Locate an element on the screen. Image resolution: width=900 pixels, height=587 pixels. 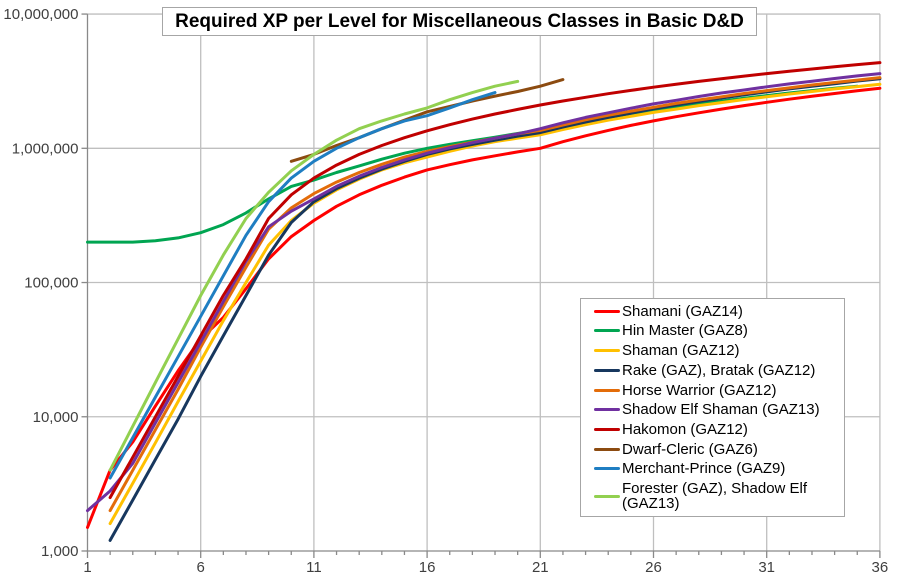
legend-label: Hakomon (GAZ12) is located at coordinates (685, 430).